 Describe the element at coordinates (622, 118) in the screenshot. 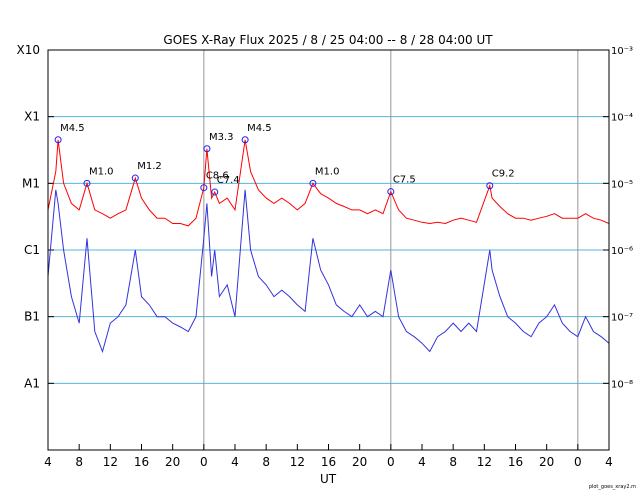

I see `y2-tick-label: 10⁻⁴` at that location.